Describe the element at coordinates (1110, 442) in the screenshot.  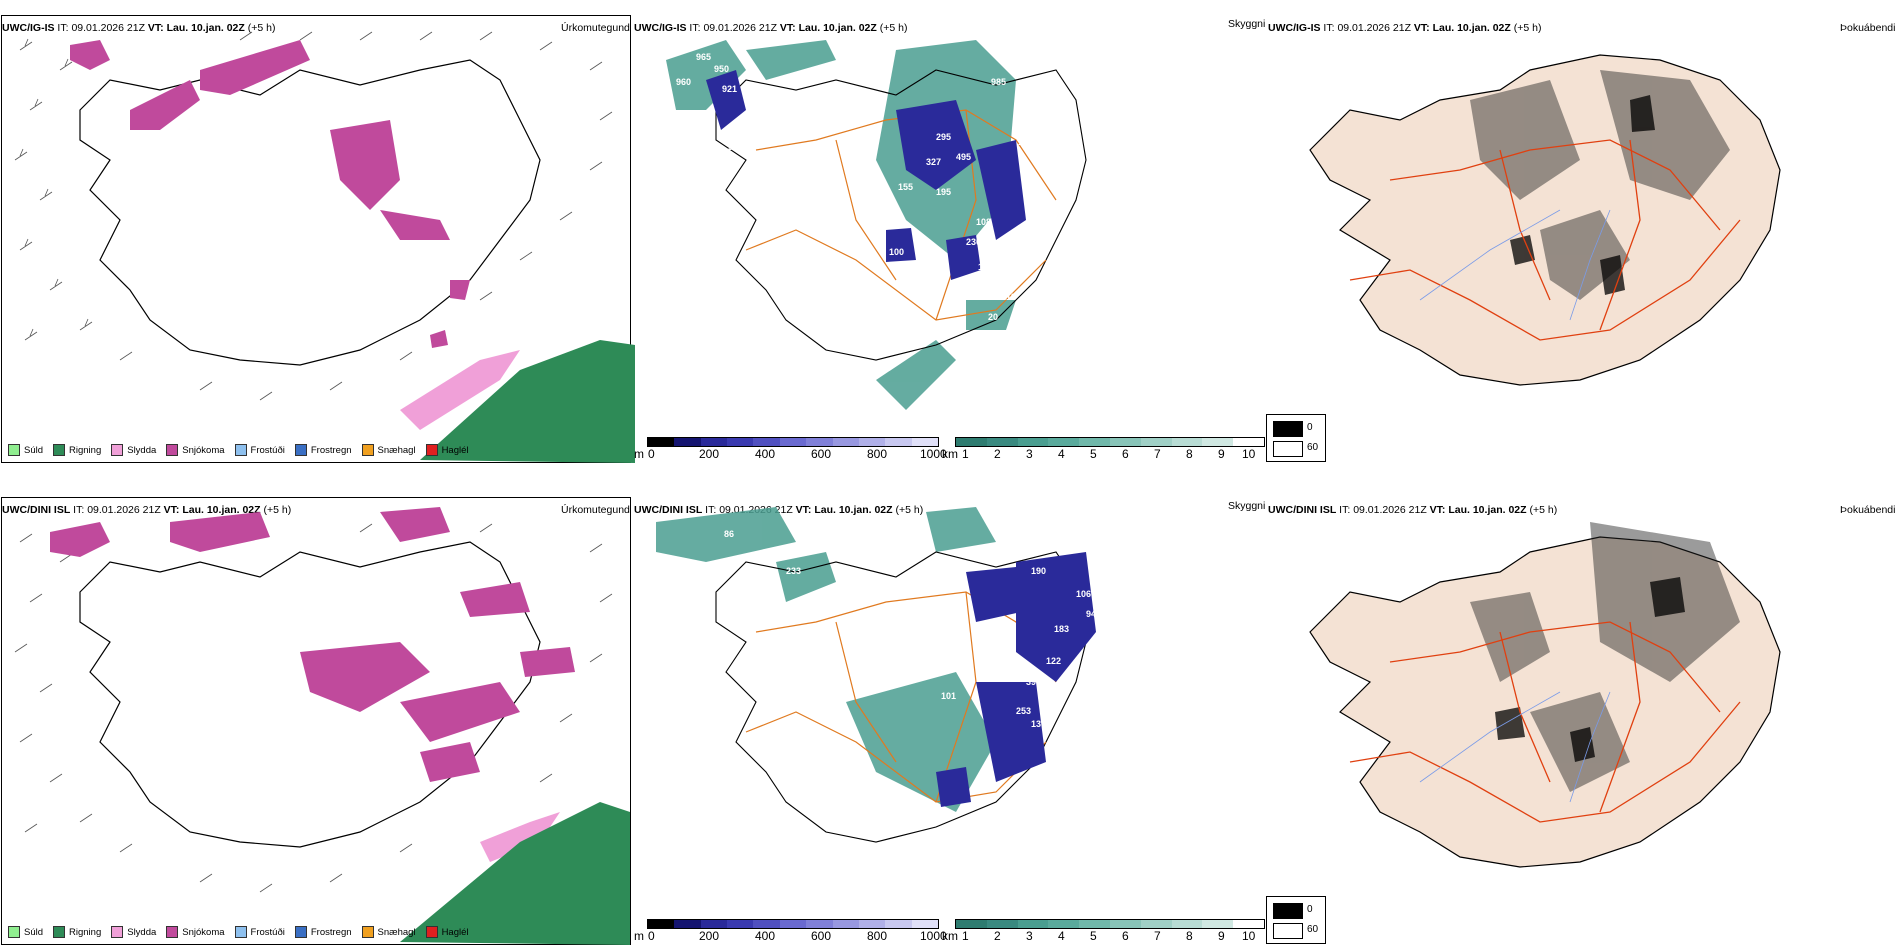
I see `visibility-colorbar` at that location.